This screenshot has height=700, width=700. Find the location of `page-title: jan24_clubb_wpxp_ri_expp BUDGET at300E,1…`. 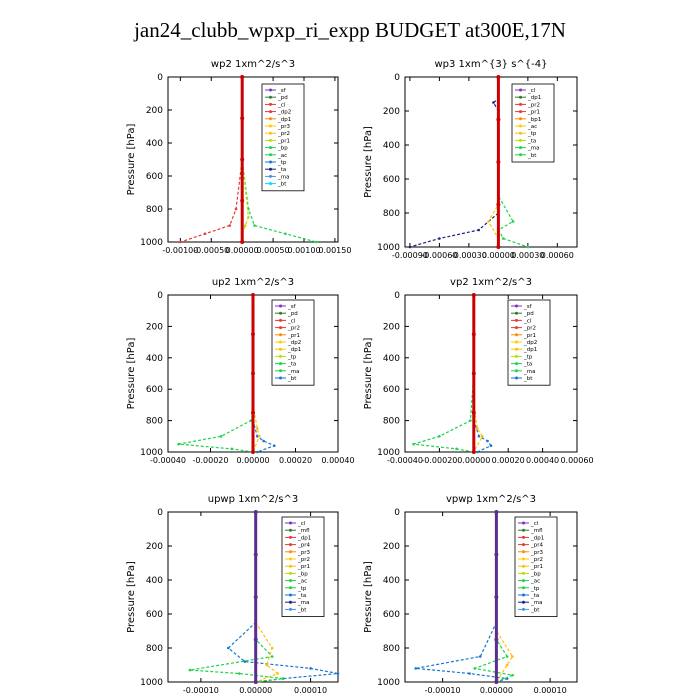

page-title: jan24_clubb_wpxp_ri_expp BUDGET at300E,1… is located at coordinates (350, 30).